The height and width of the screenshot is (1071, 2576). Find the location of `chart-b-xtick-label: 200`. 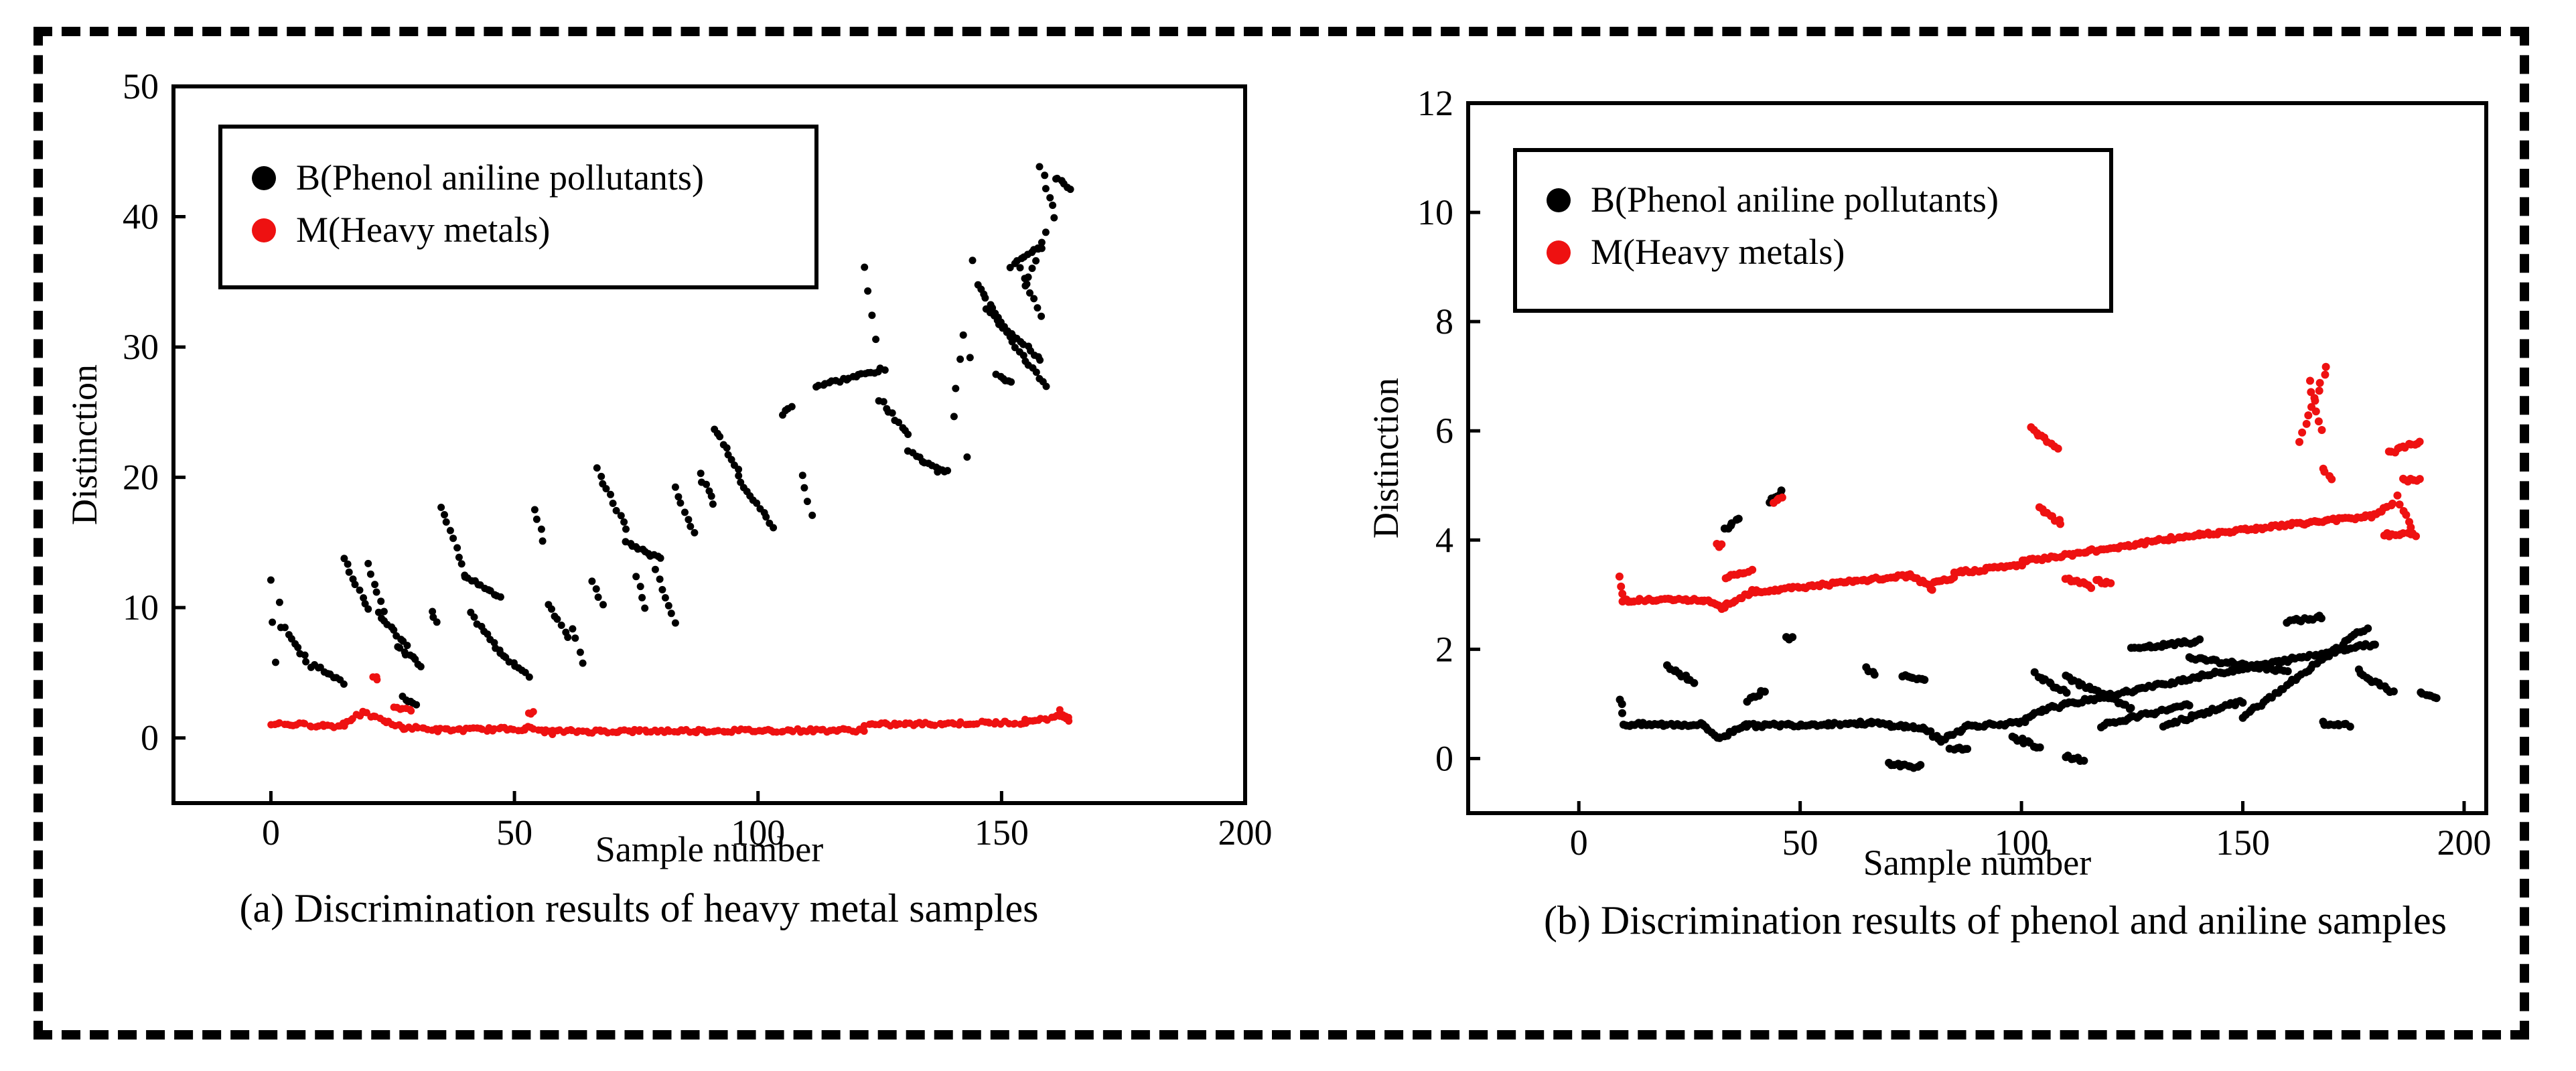

chart-b-xtick-label: 200 is located at coordinates (2464, 843).